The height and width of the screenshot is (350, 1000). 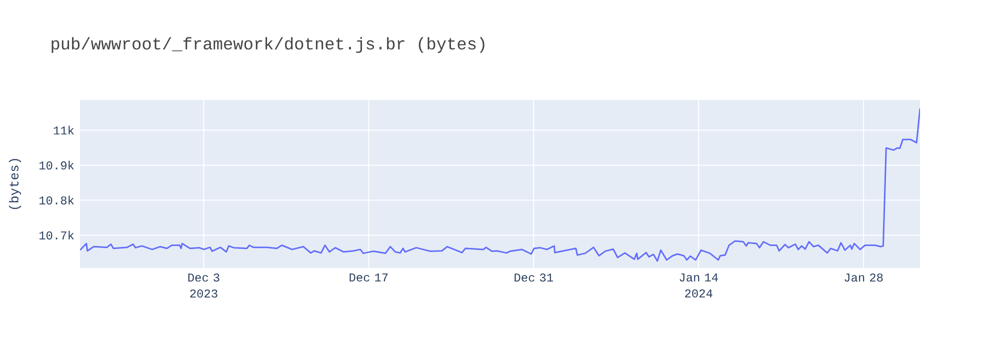 I want to click on x-tick-label: Dec 17, so click(x=369, y=278).